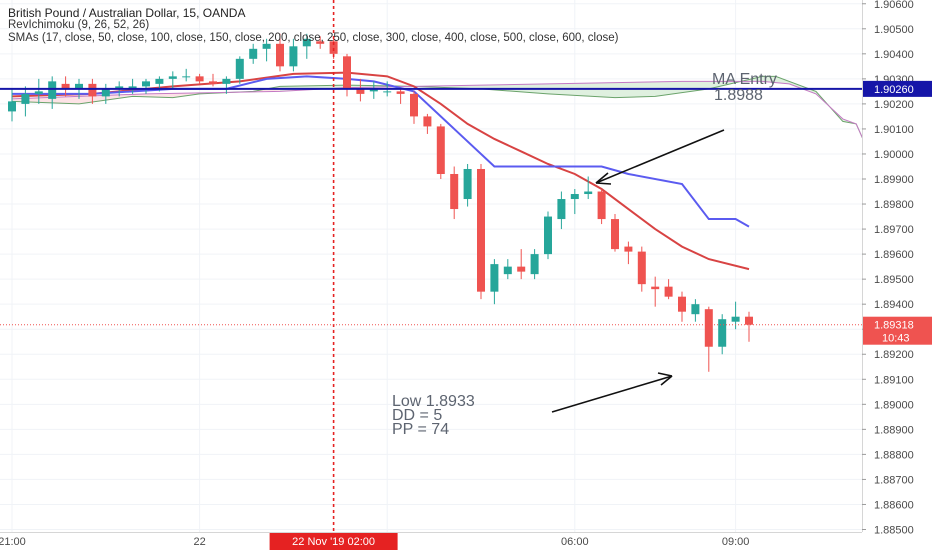 The width and height of the screenshot is (932, 550). Describe the element at coordinates (894, 90) in the screenshot. I see `entry-price-label: 1.90260` at that location.